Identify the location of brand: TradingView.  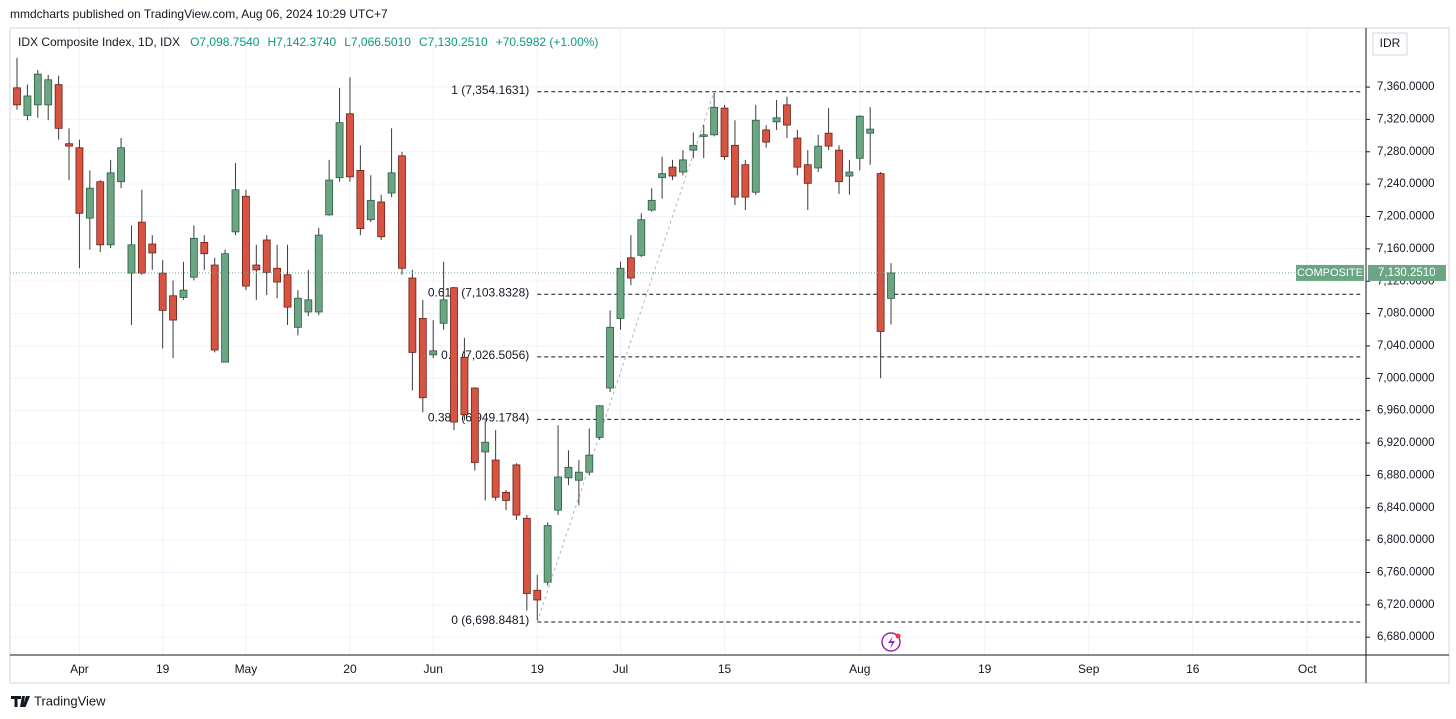
(70, 700).